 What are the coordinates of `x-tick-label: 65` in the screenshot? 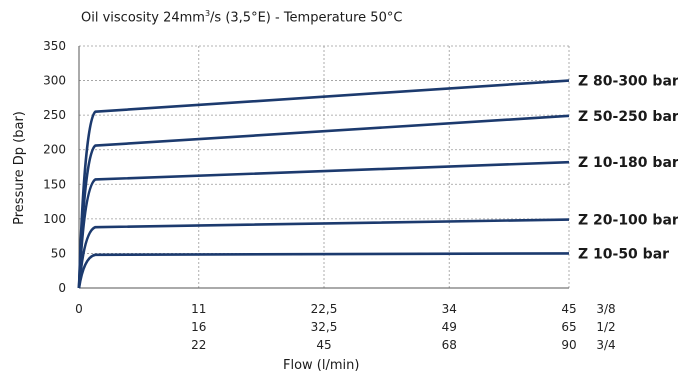 It's located at (568, 327).